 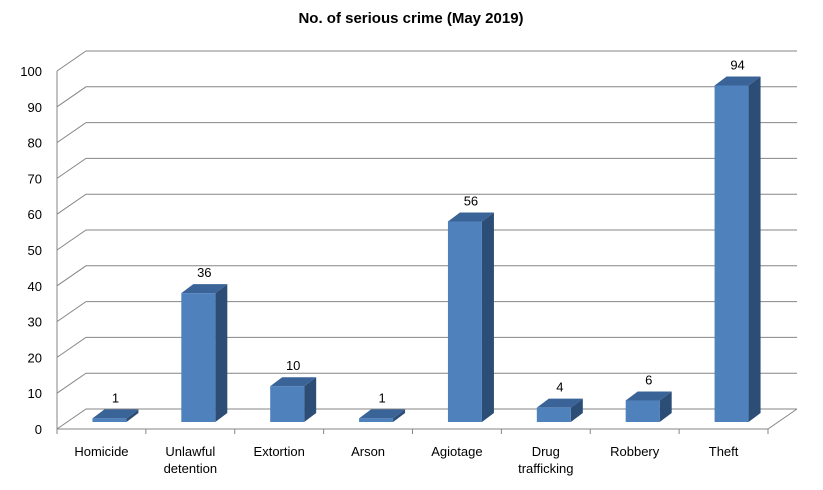 What do you see at coordinates (35, 250) in the screenshot?
I see `y-tick-label: 50` at bounding box center [35, 250].